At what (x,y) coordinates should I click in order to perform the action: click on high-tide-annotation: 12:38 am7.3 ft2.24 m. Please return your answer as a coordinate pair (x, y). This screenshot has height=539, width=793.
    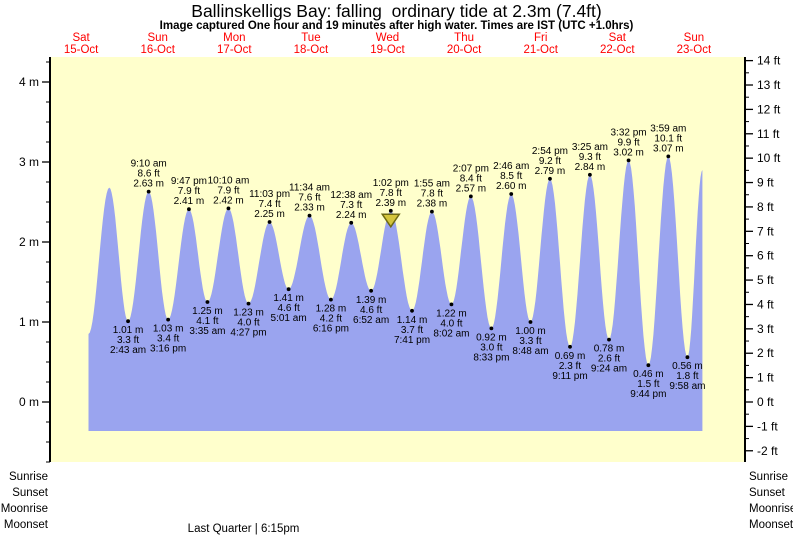
    Looking at the image, I should click on (351, 207).